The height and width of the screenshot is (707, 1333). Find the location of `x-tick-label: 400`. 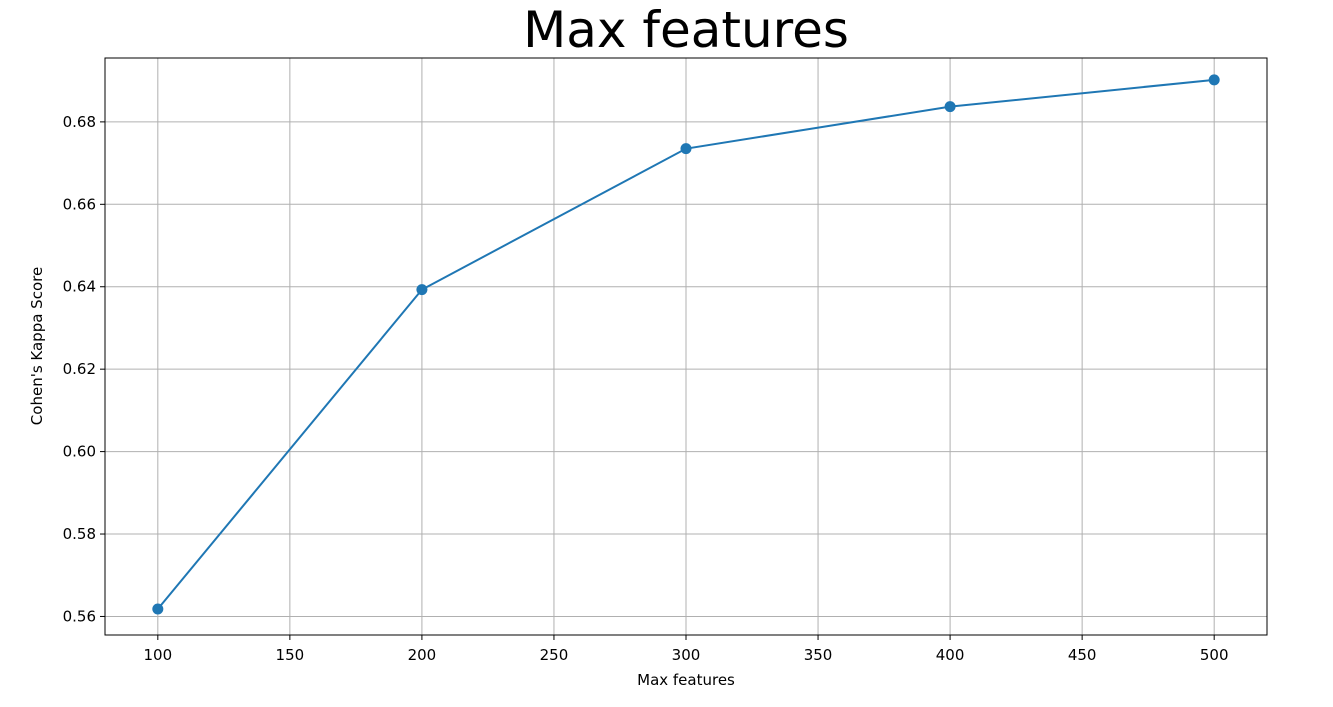

x-tick-label: 400 is located at coordinates (950, 655).